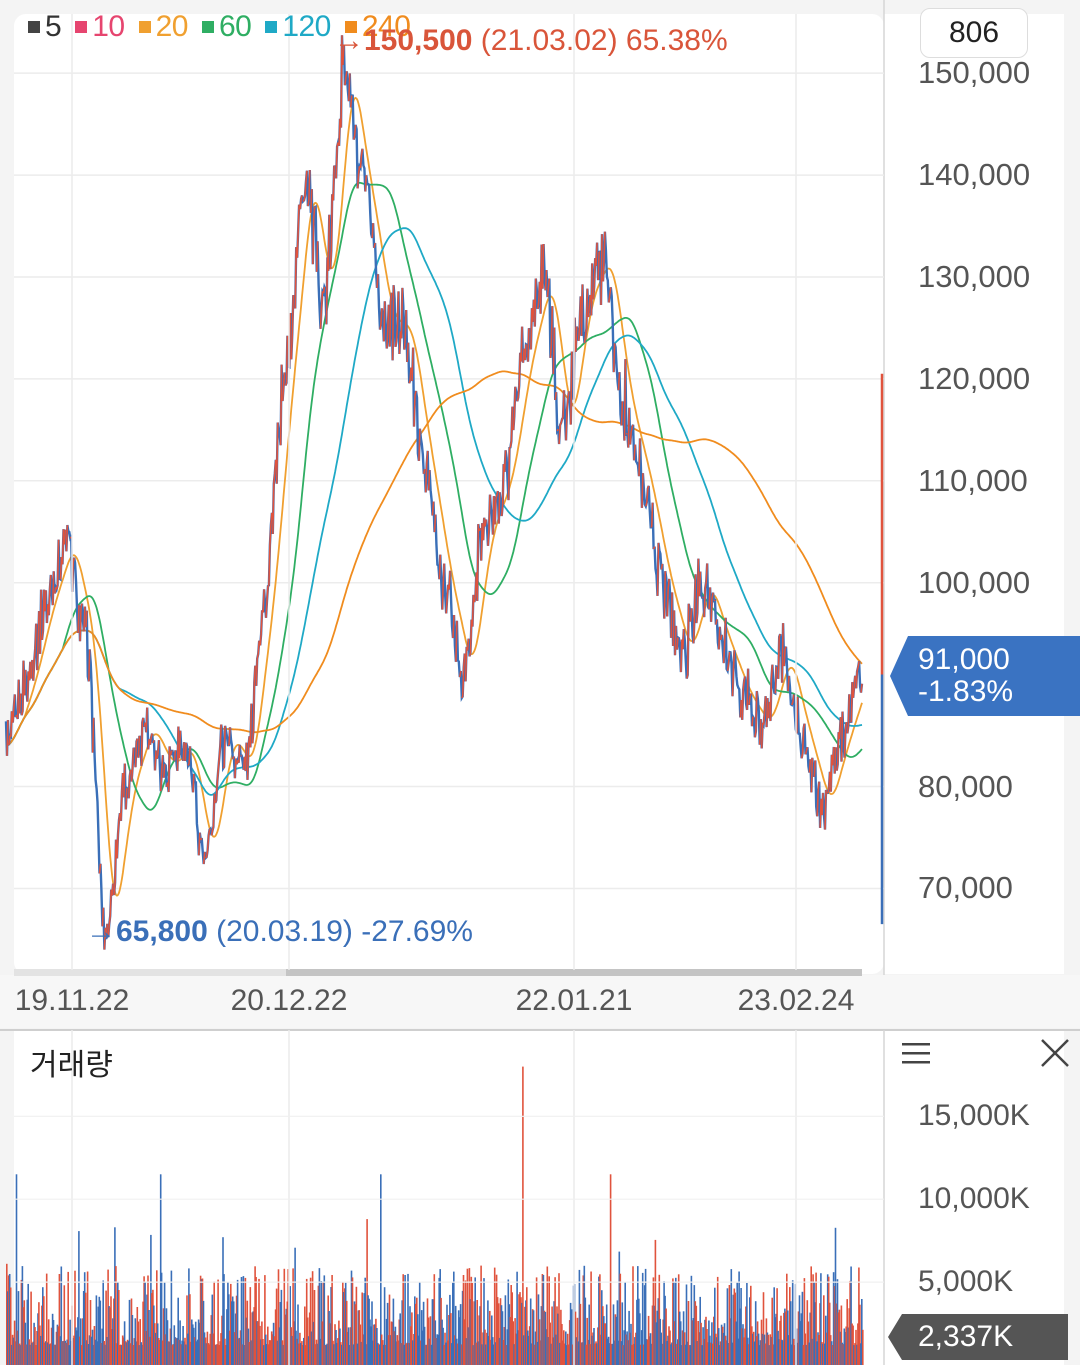  I want to click on menu-icon, so click(916, 1053).